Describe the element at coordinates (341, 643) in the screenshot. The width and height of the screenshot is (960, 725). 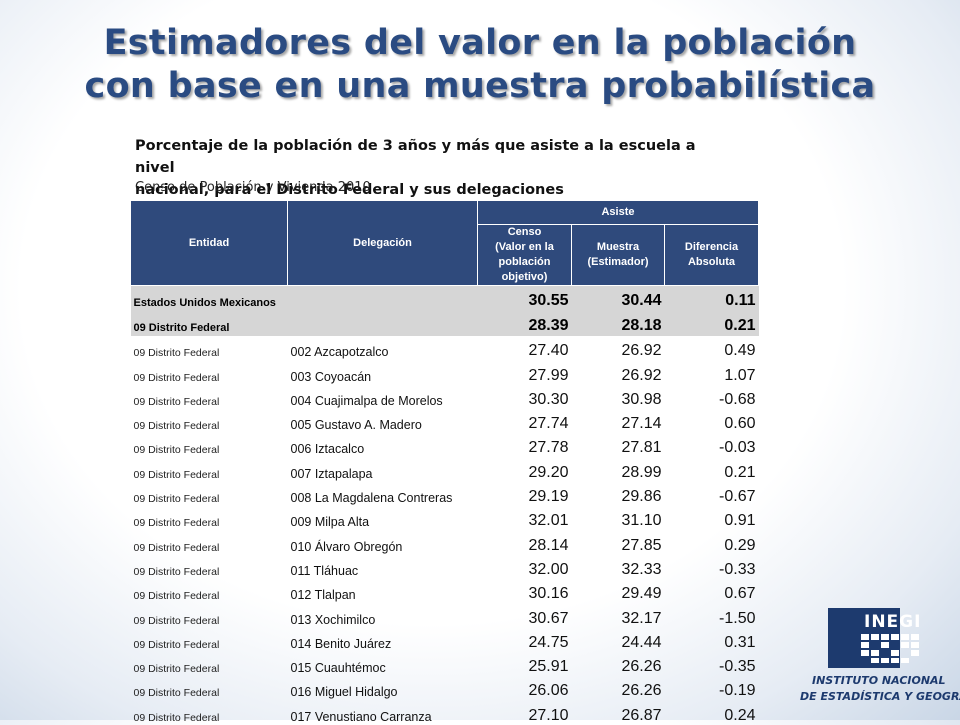
I see `row-delegacion: 014 Benito Juárez` at that location.